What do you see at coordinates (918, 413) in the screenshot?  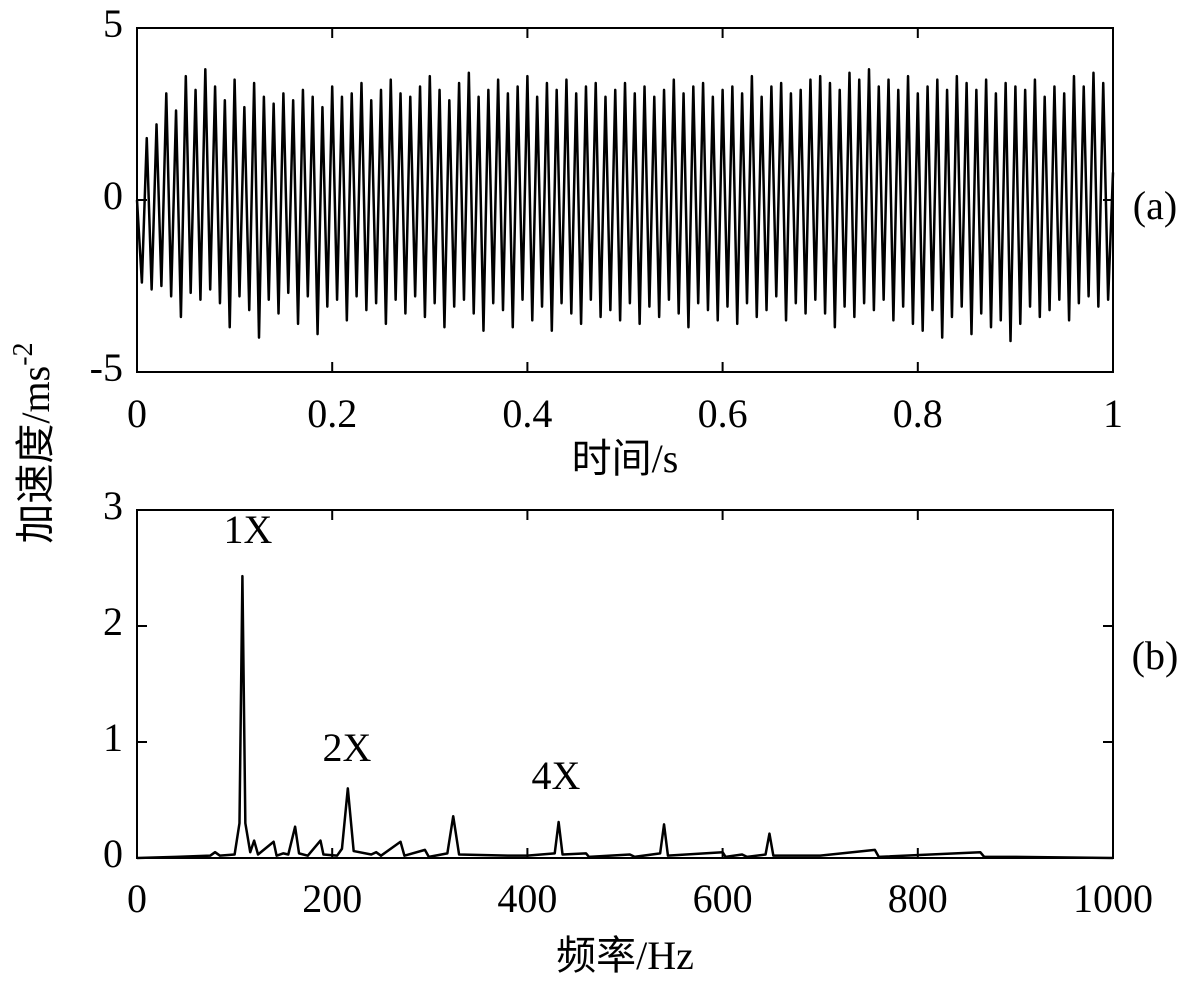 I see `x-tick-label: 0.8` at bounding box center [918, 413].